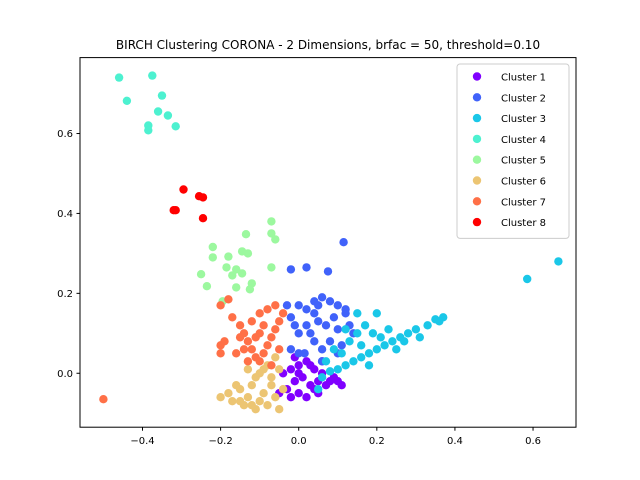 Image resolution: width=640 pixels, height=480 pixels. Describe the element at coordinates (533, 441) in the screenshot. I see `x-tick-label: 0.6` at that location.